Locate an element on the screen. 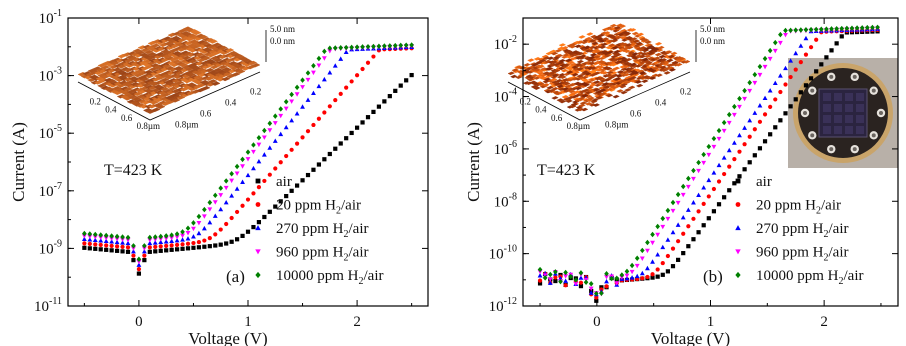 This screenshot has width=906, height=346. y-tick-label: 10⁻⁶ is located at coordinates (505, 148).